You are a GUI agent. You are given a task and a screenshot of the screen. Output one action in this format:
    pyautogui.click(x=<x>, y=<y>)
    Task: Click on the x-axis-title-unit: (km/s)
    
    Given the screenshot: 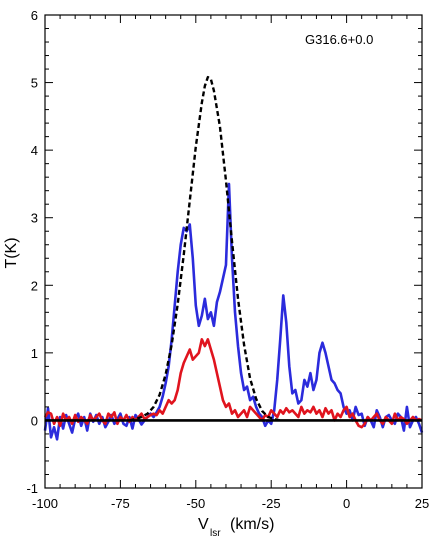 What is the action you would take?
    pyautogui.click(x=252, y=524)
    